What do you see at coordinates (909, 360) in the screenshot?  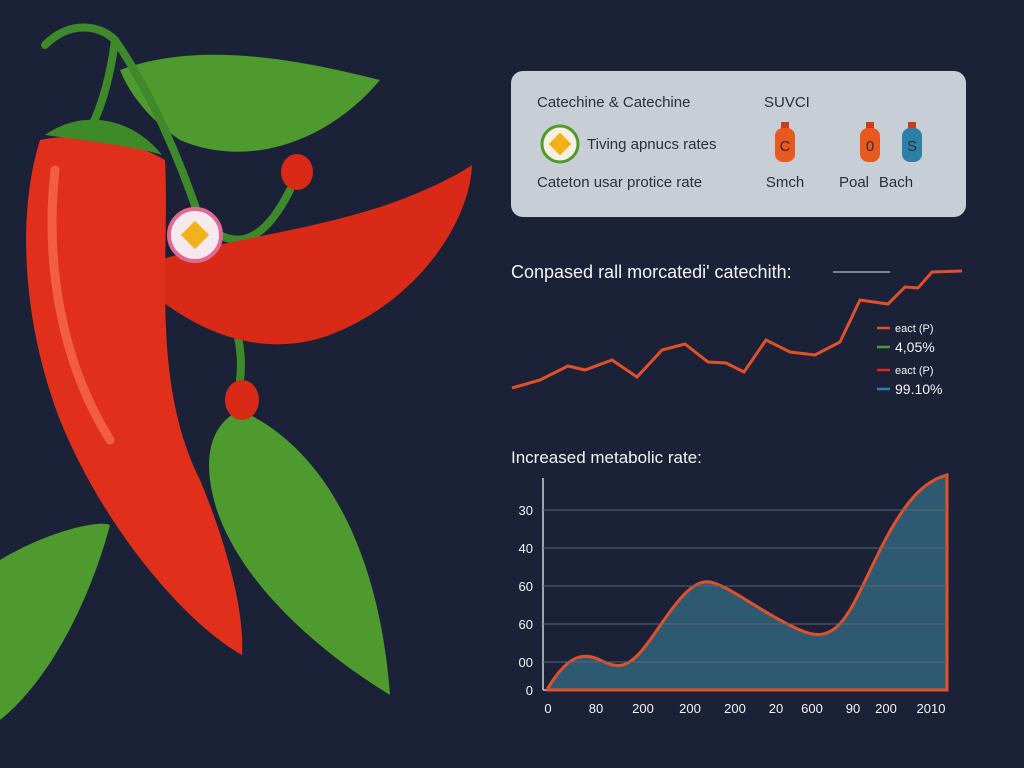 I see `trend-legend: eact (P) 4,05% eact (P) 99.10%` at bounding box center [909, 360].